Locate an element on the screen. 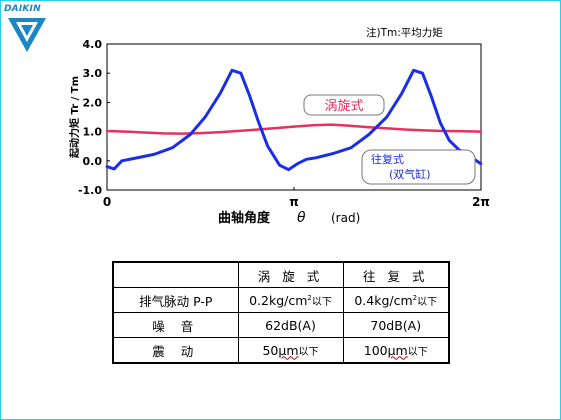 The width and height of the screenshot is (561, 420). noise-scroll: 62dB(A) is located at coordinates (290, 325).